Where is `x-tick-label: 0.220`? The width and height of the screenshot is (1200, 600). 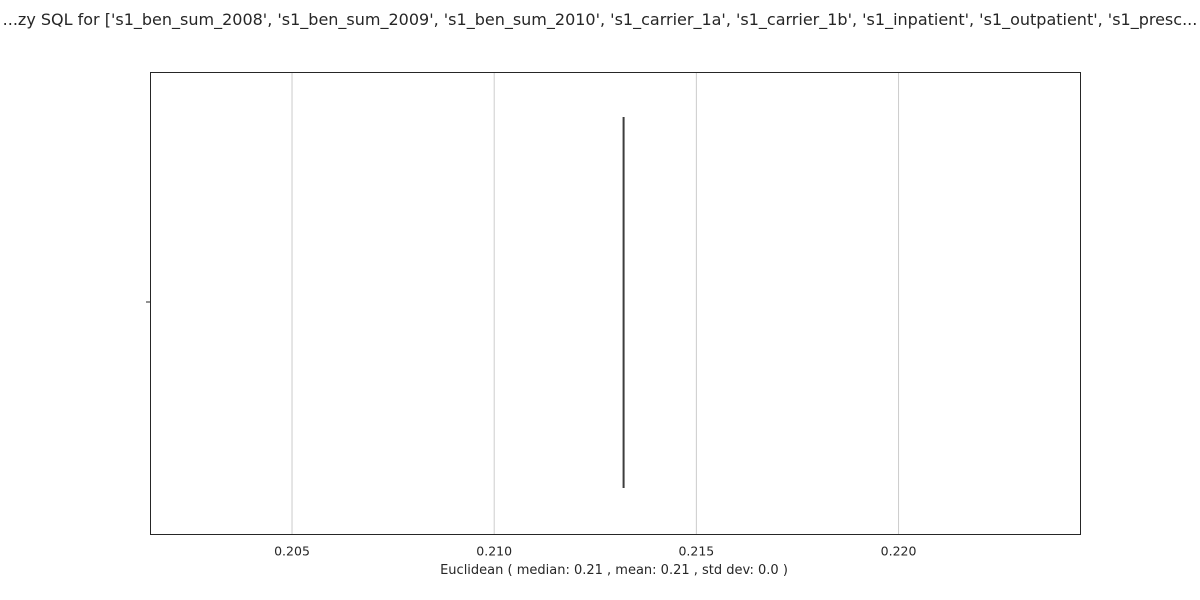 x-tick-label: 0.220 is located at coordinates (899, 551).